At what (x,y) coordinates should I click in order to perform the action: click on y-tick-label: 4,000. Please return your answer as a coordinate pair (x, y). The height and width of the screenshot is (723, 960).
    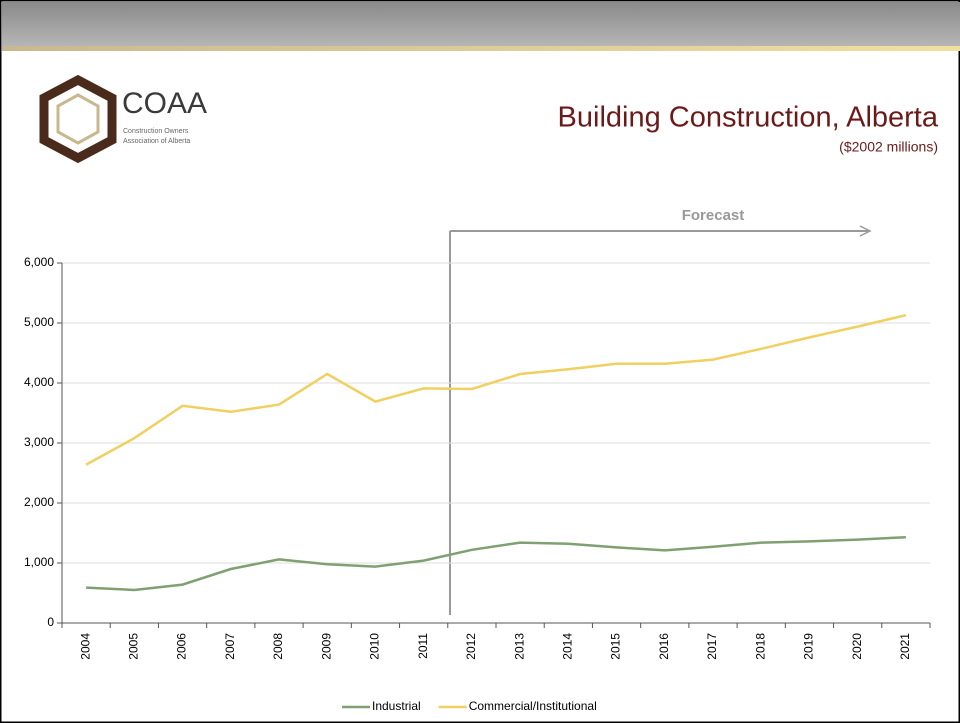
    Looking at the image, I should click on (39, 382).